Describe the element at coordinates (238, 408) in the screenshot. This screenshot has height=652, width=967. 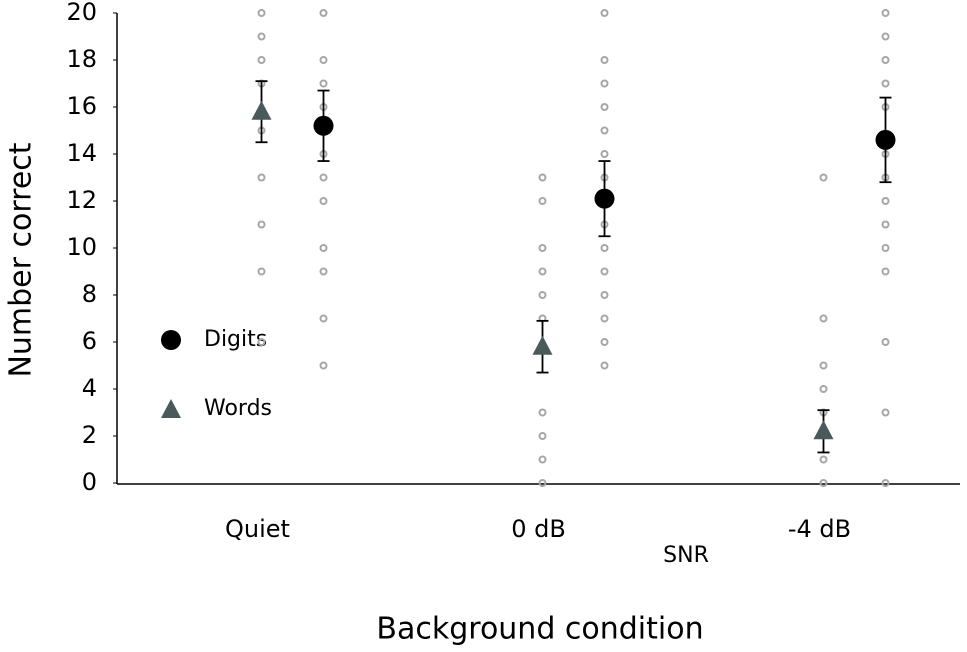
I see `legend-label: Words` at that location.